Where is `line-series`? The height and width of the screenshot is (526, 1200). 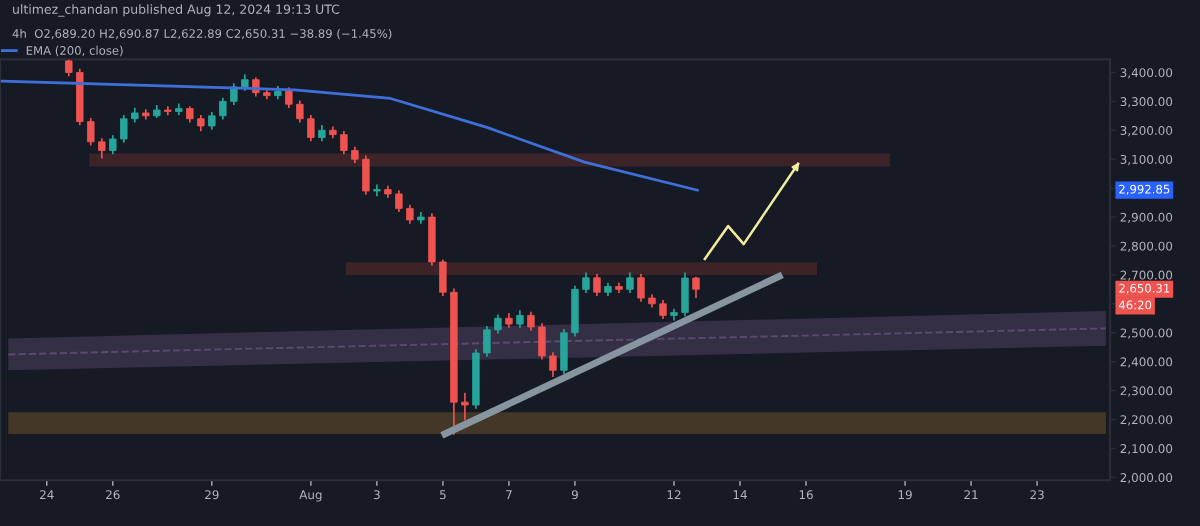 line-series is located at coordinates (349, 135).